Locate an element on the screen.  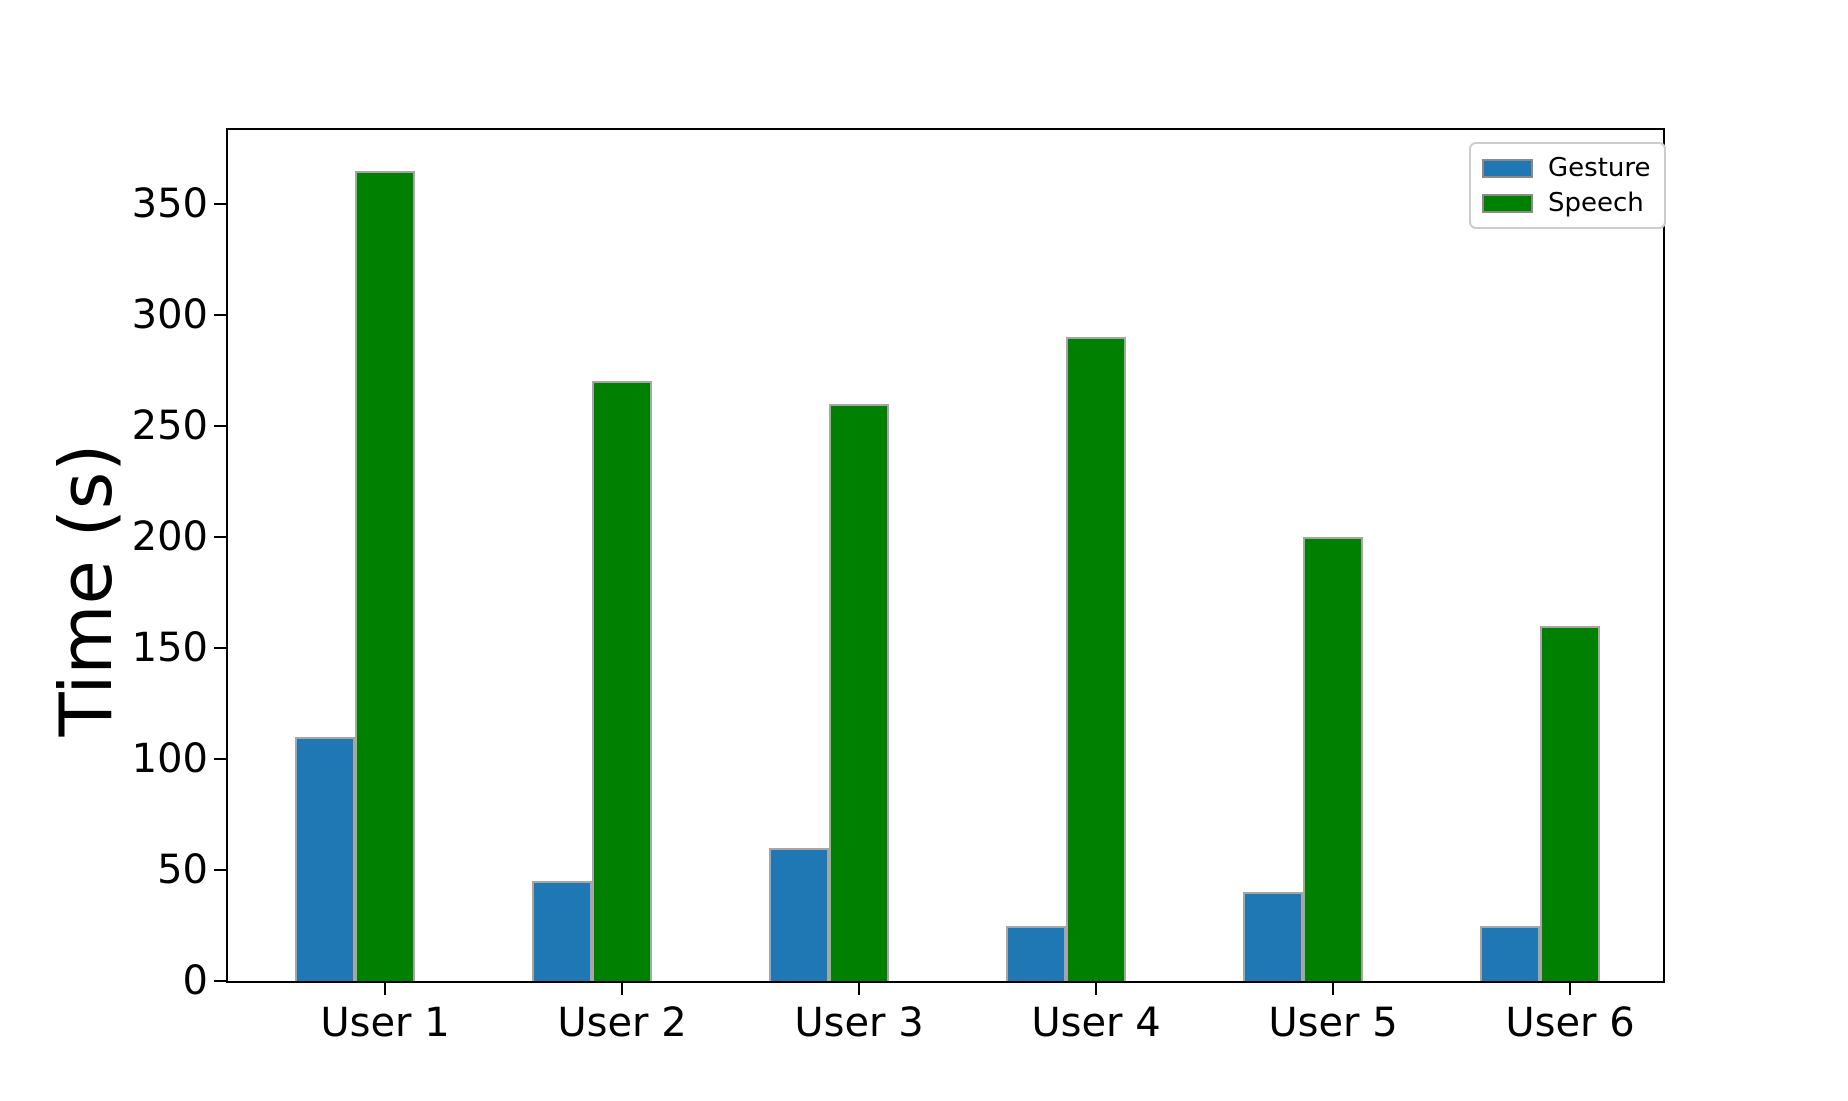
legend-label-gesture: Gesture is located at coordinates (1599, 168).